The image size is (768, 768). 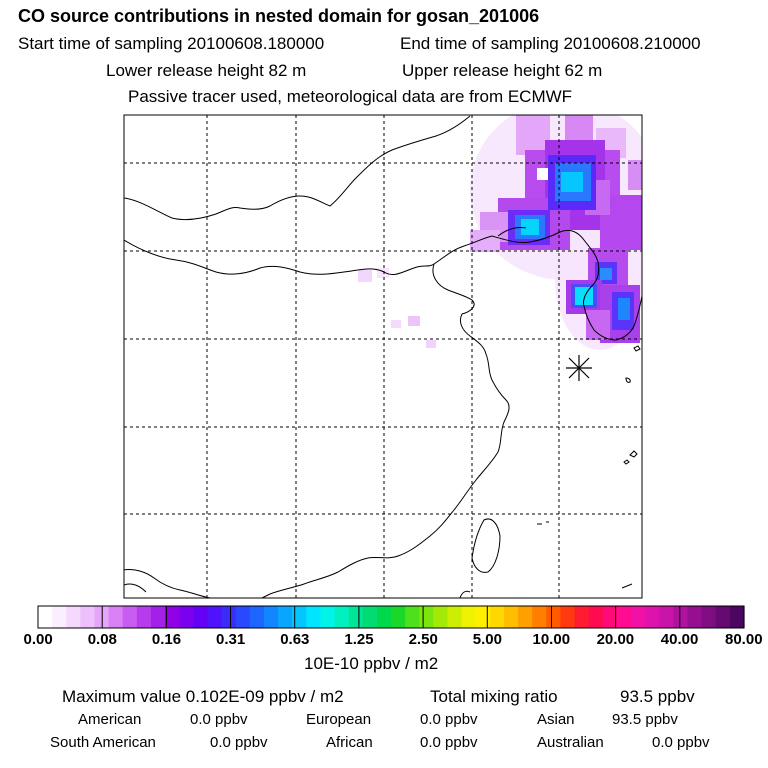 I want to click on colorbar-unit-label: 10E-10 ppbv / m2, so click(x=371, y=663).